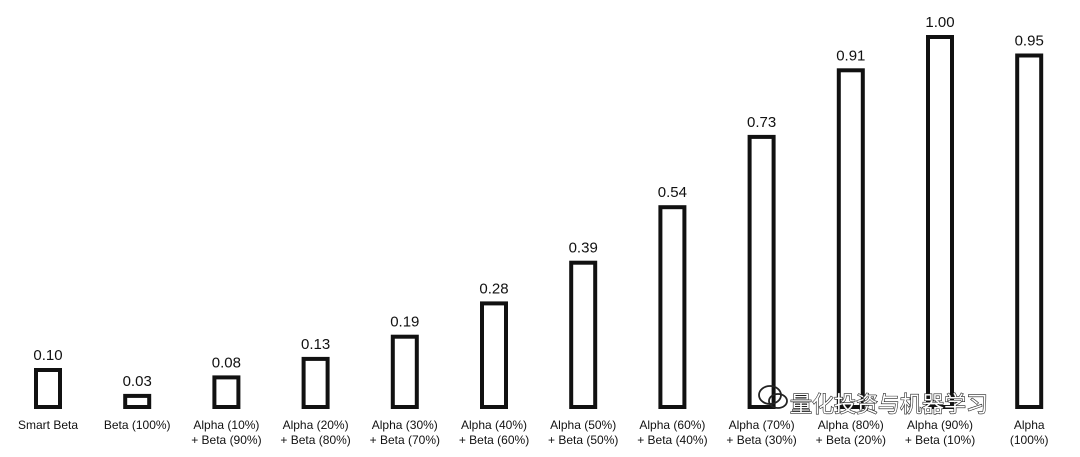 The width and height of the screenshot is (1080, 457). I want to click on value-label-5: 0.28, so click(493, 288).